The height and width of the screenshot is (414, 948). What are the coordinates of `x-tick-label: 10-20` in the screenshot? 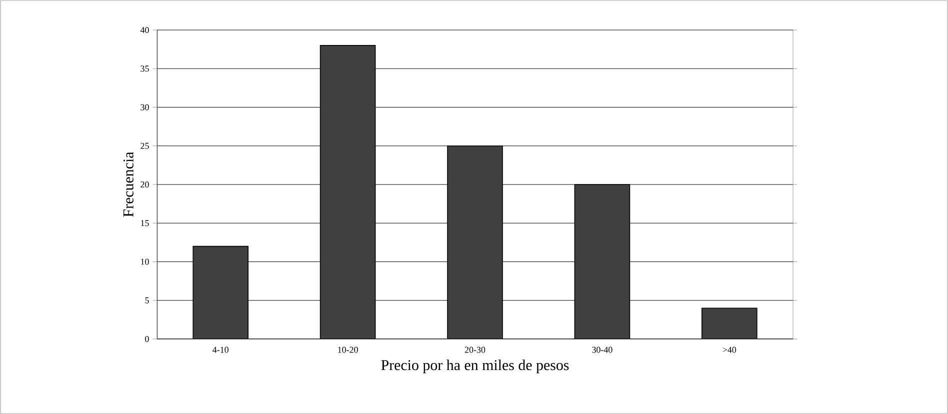 It's located at (348, 349).